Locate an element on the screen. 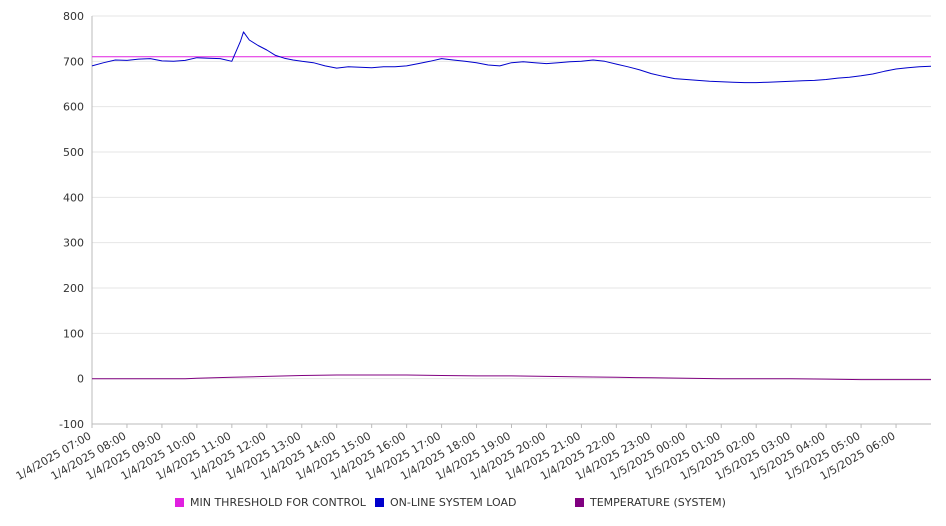  y-tick-label: 800 is located at coordinates (73, 16).